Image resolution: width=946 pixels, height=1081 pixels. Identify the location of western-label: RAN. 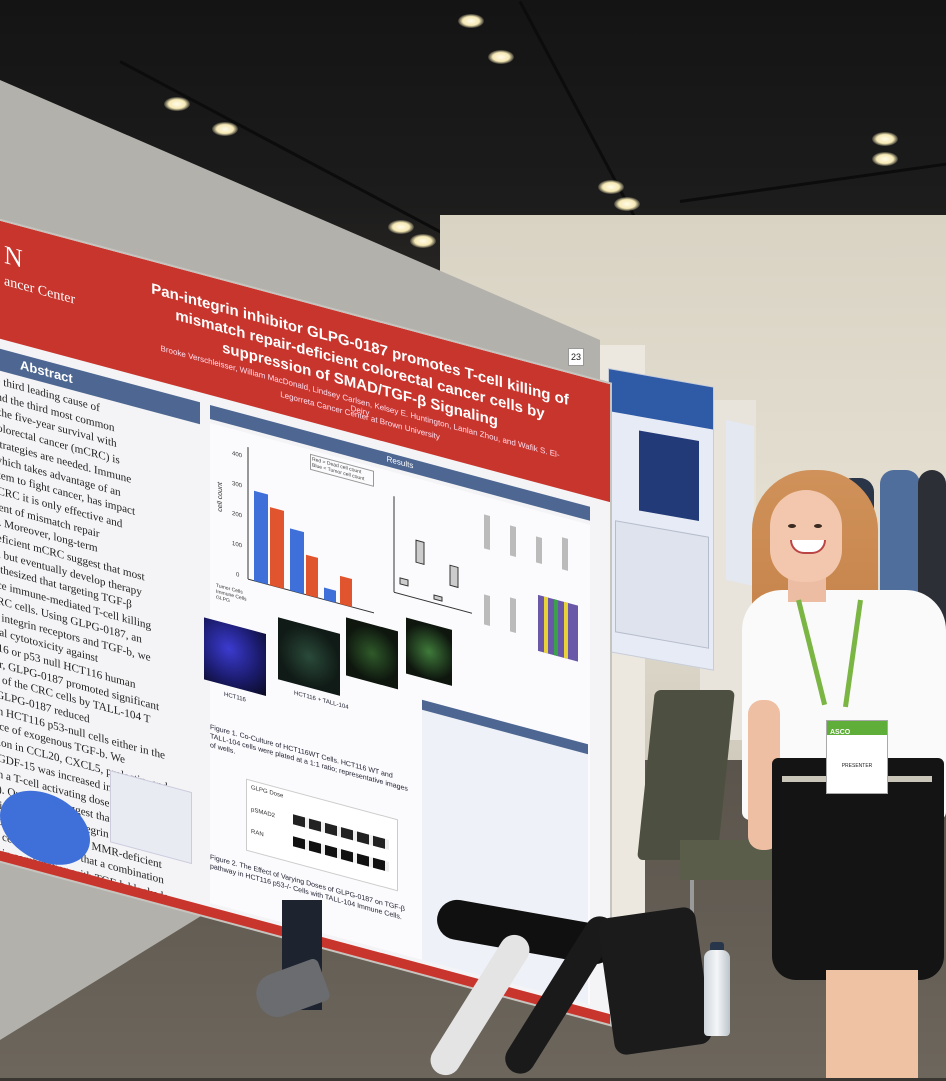
(257, 833).